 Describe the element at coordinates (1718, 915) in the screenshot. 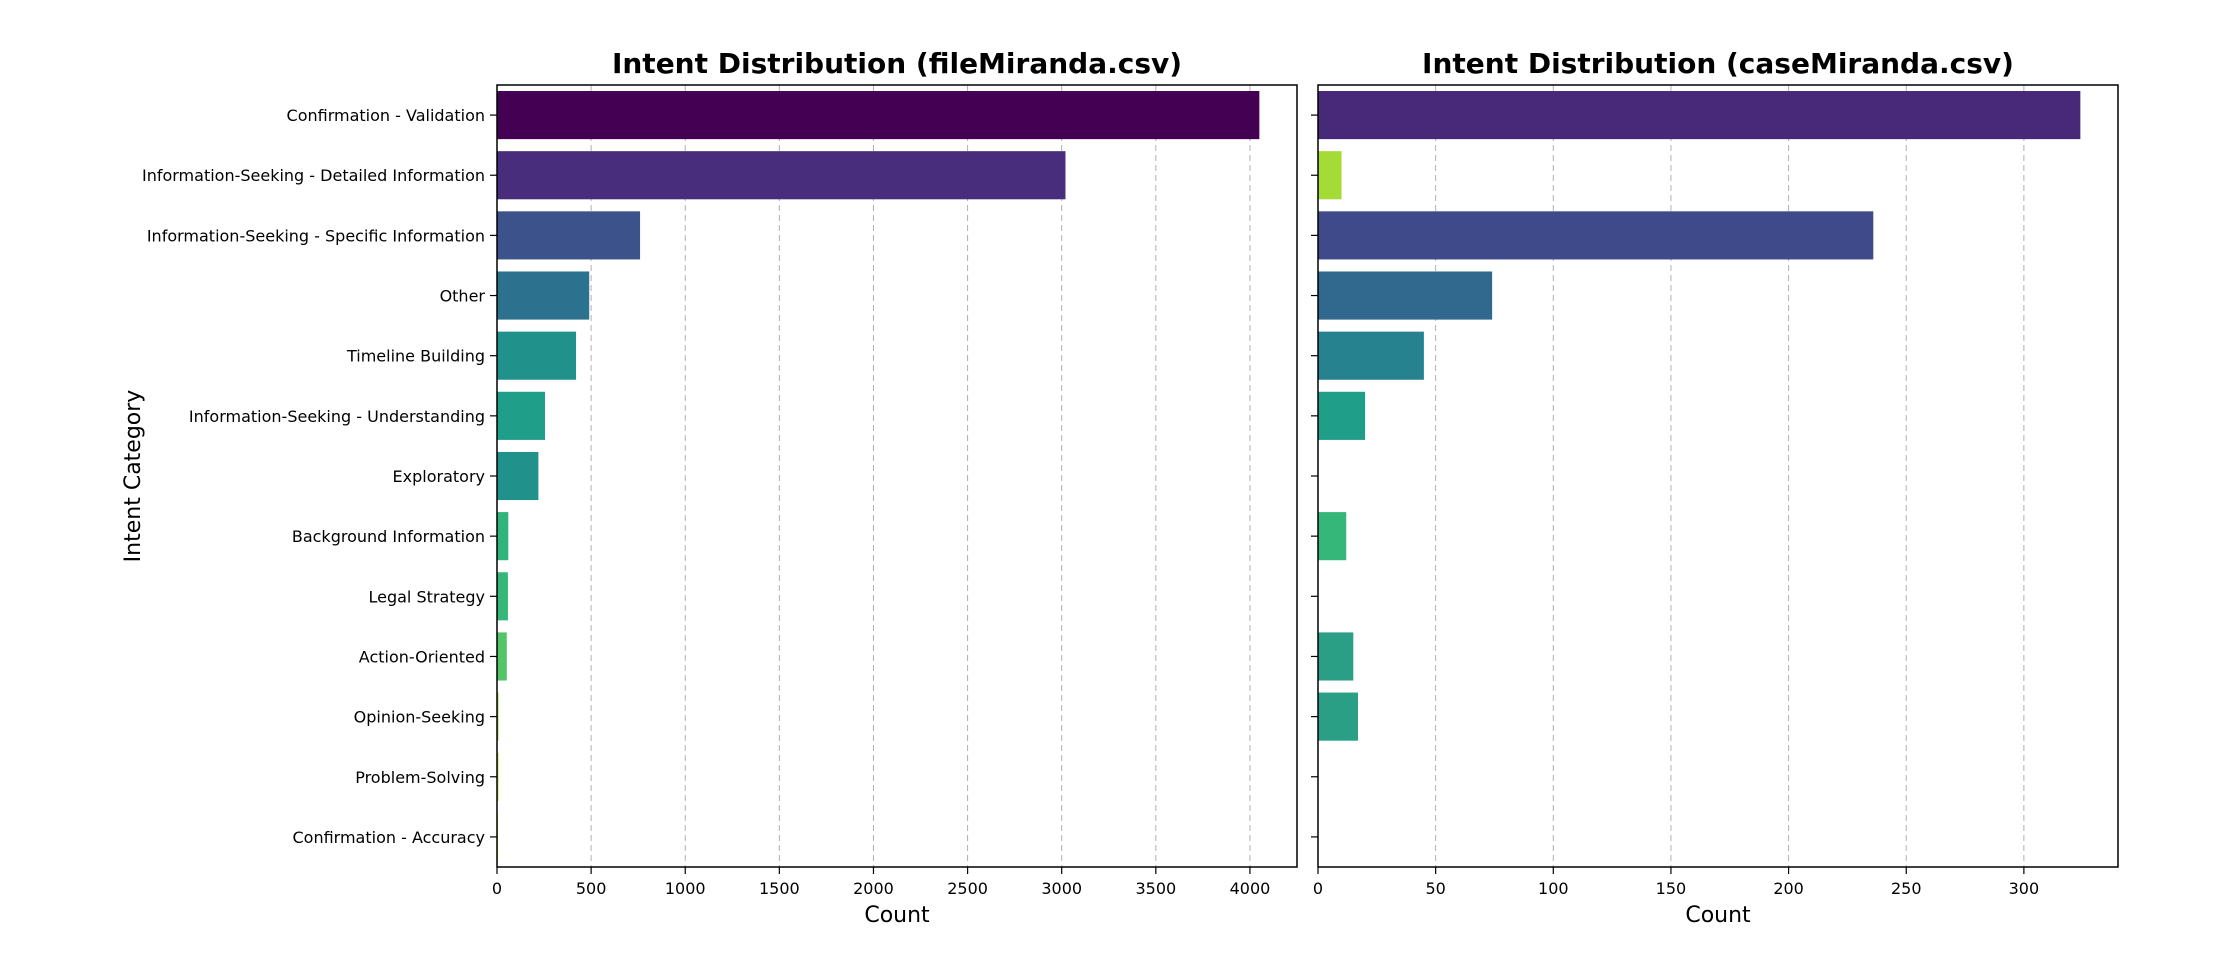

I see `x-axis-label-case-miranda: Count` at that location.